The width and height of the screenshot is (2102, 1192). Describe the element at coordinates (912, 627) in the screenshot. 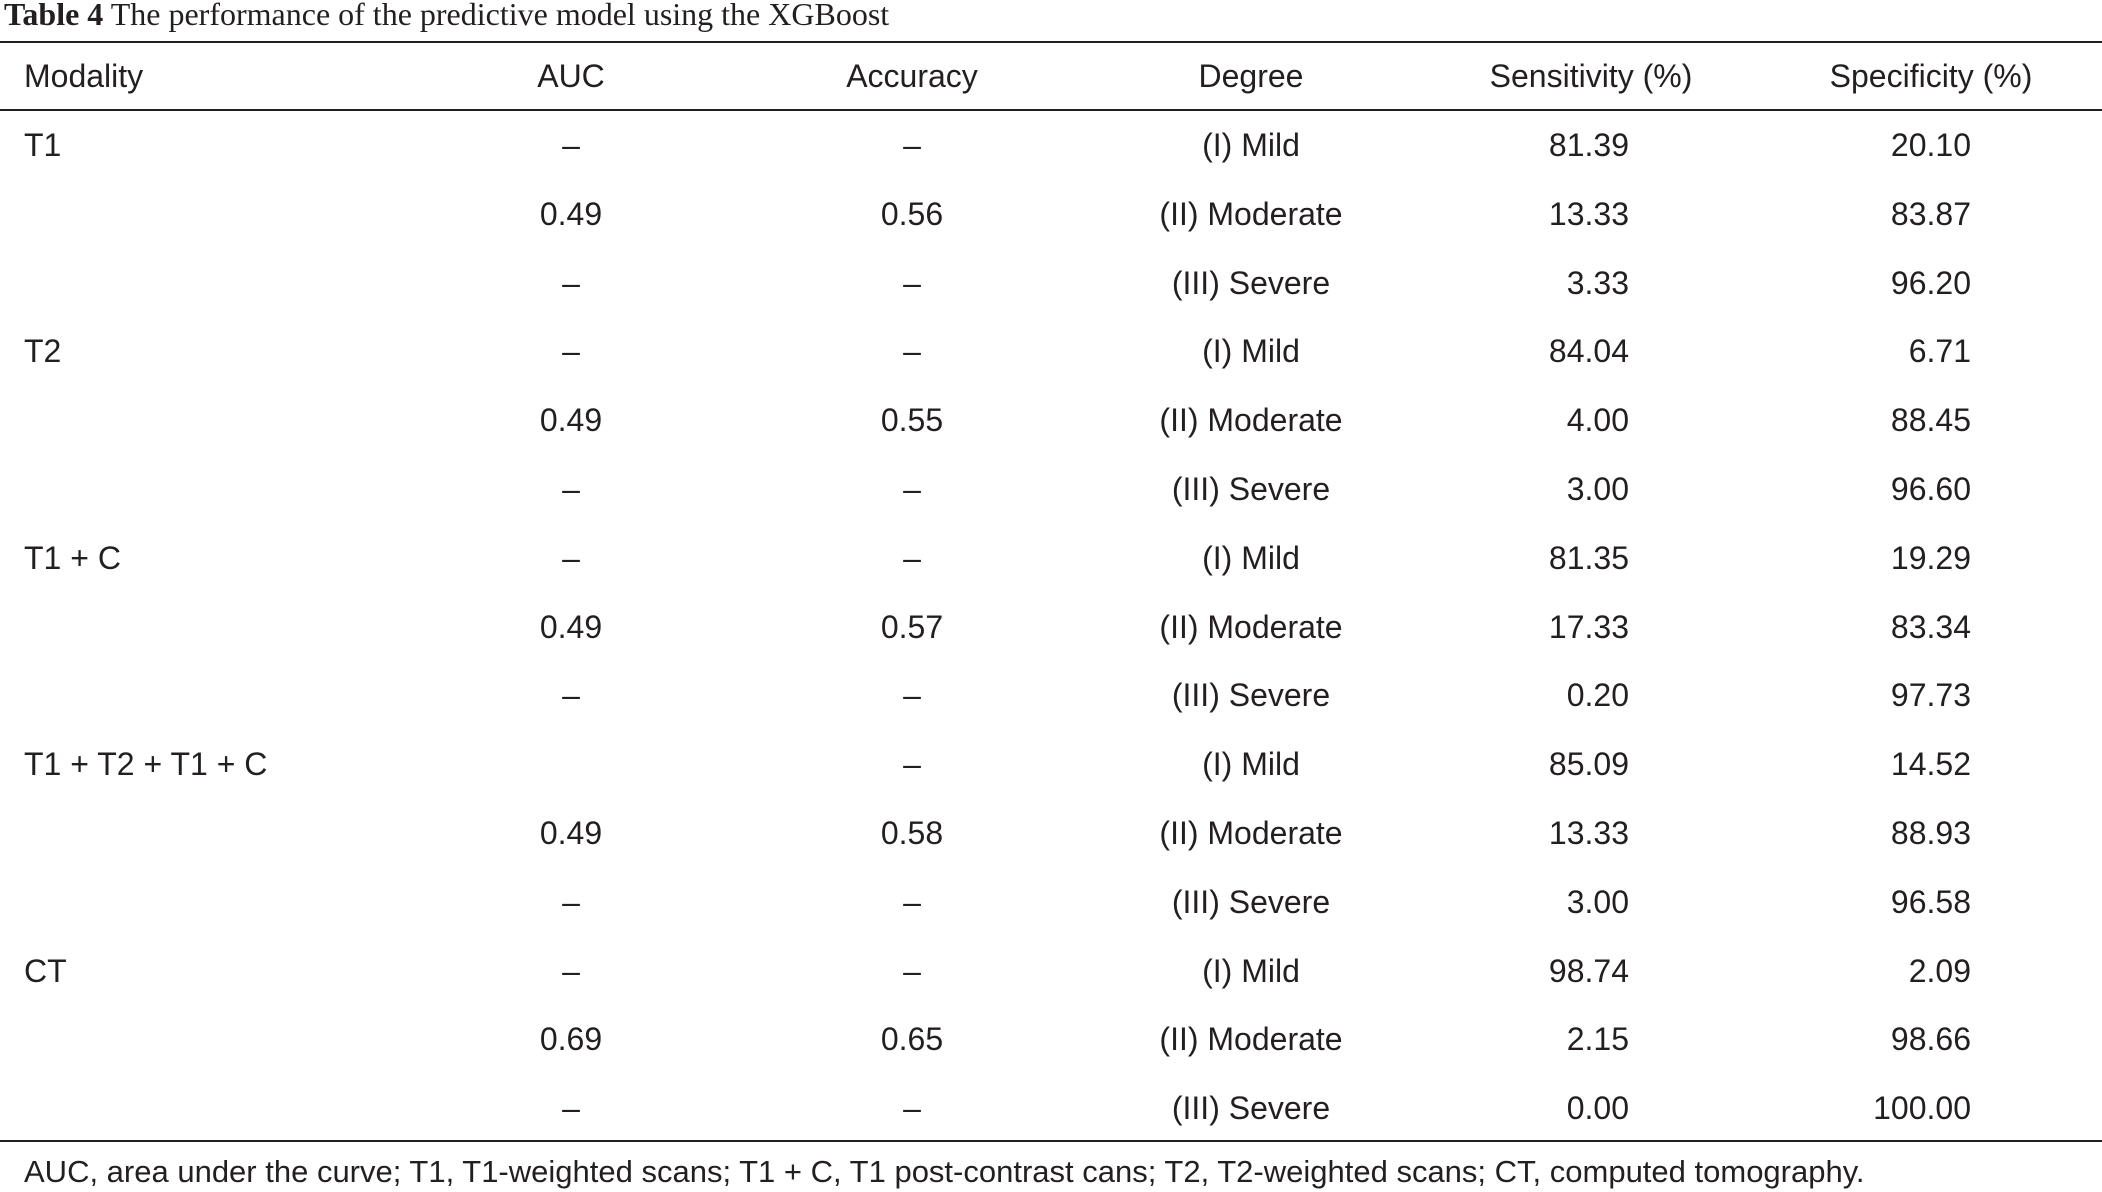

I see `cell-accuracy: 0.57` at that location.